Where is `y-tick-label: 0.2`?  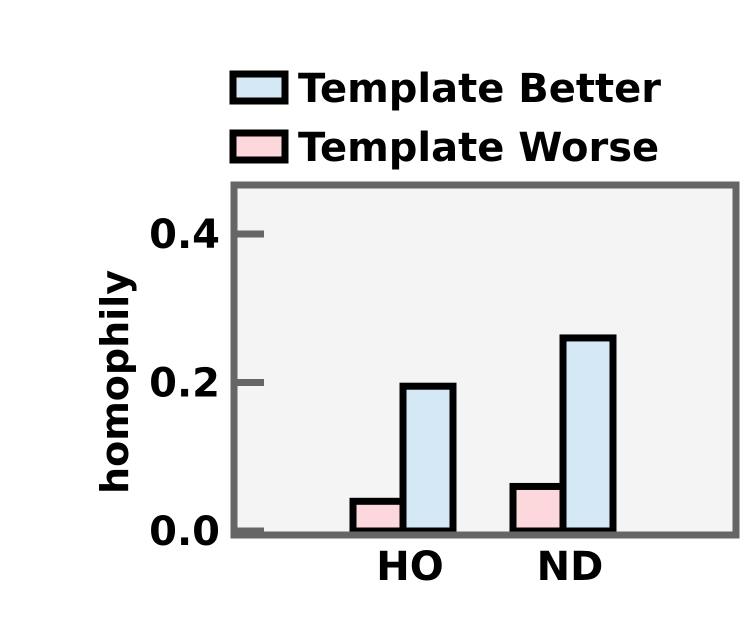 y-tick-label: 0.2 is located at coordinates (184, 384).